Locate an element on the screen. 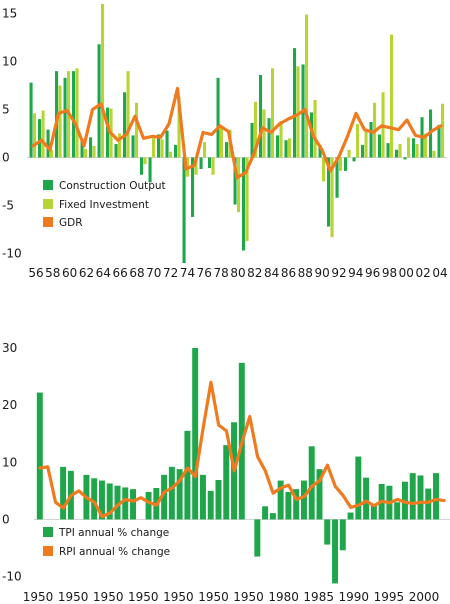  bot-y-tick-label: 0 is located at coordinates (6, 519).